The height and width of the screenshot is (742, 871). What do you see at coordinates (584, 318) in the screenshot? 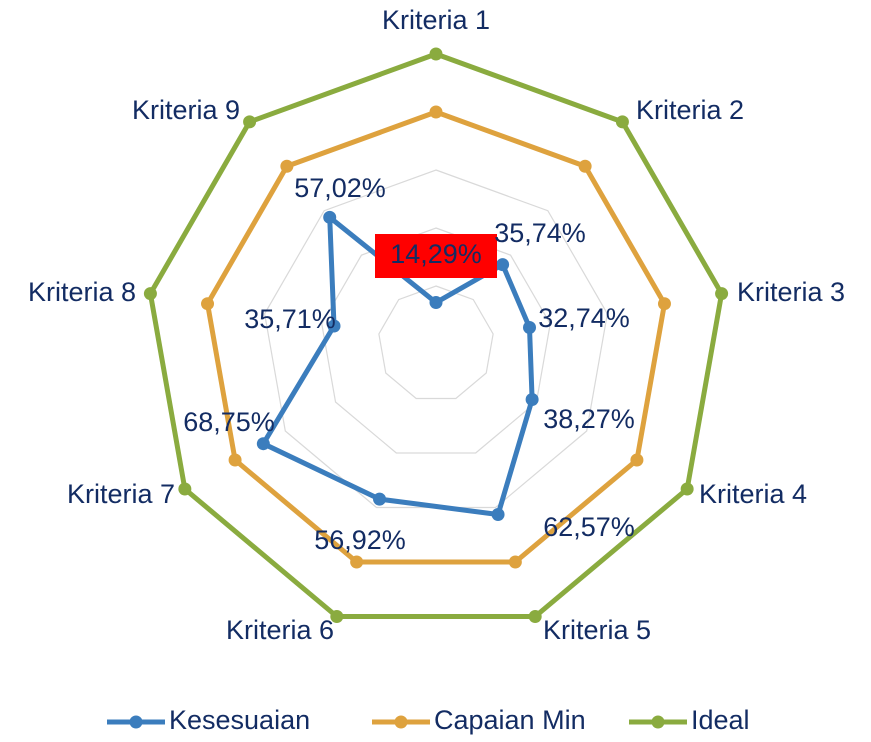
I see `data-label: 32,74%` at bounding box center [584, 318].